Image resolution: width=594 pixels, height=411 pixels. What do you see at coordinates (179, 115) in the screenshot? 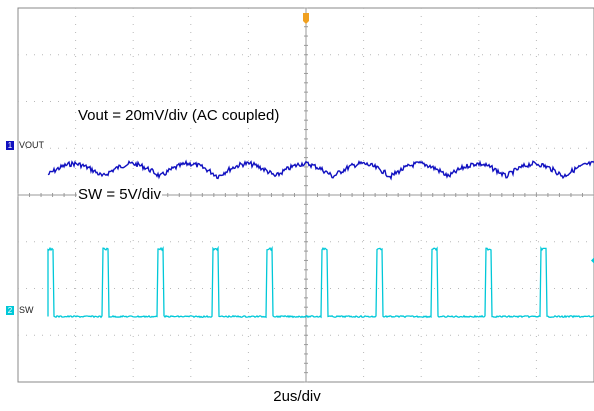
I see `vout-annotation: Vout = 20mV/div (AC coupled)` at bounding box center [179, 115].